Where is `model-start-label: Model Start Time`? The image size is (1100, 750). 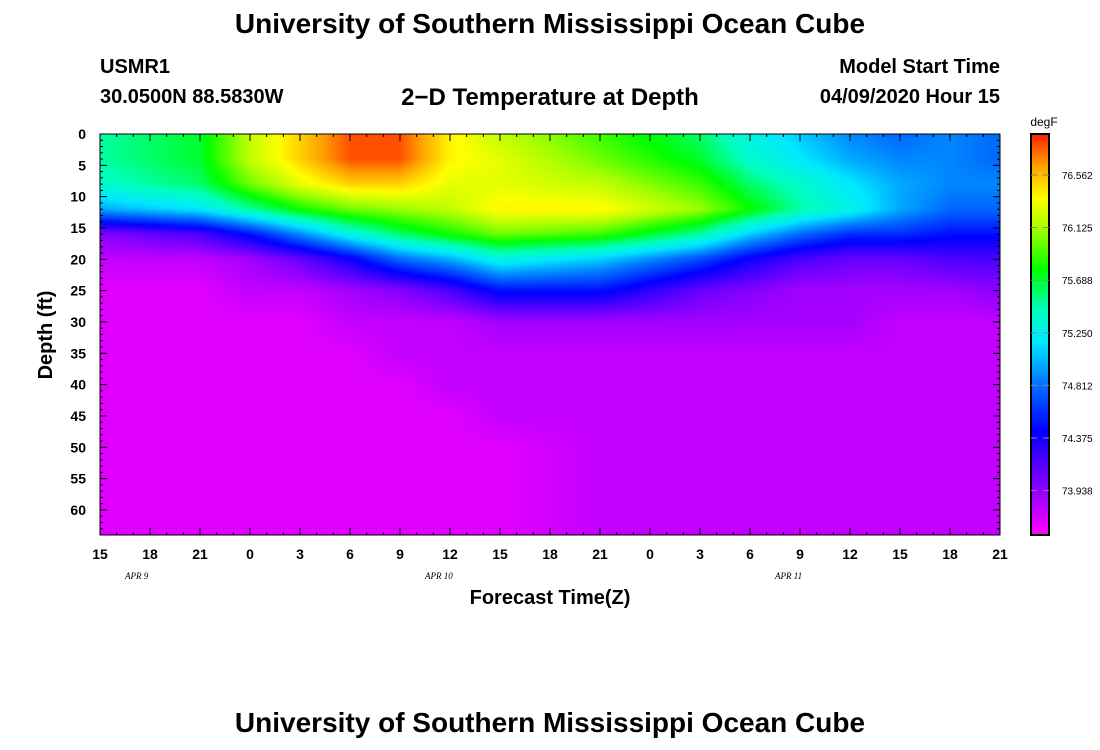
model-start-label: Model Start Time is located at coordinates (919, 67).